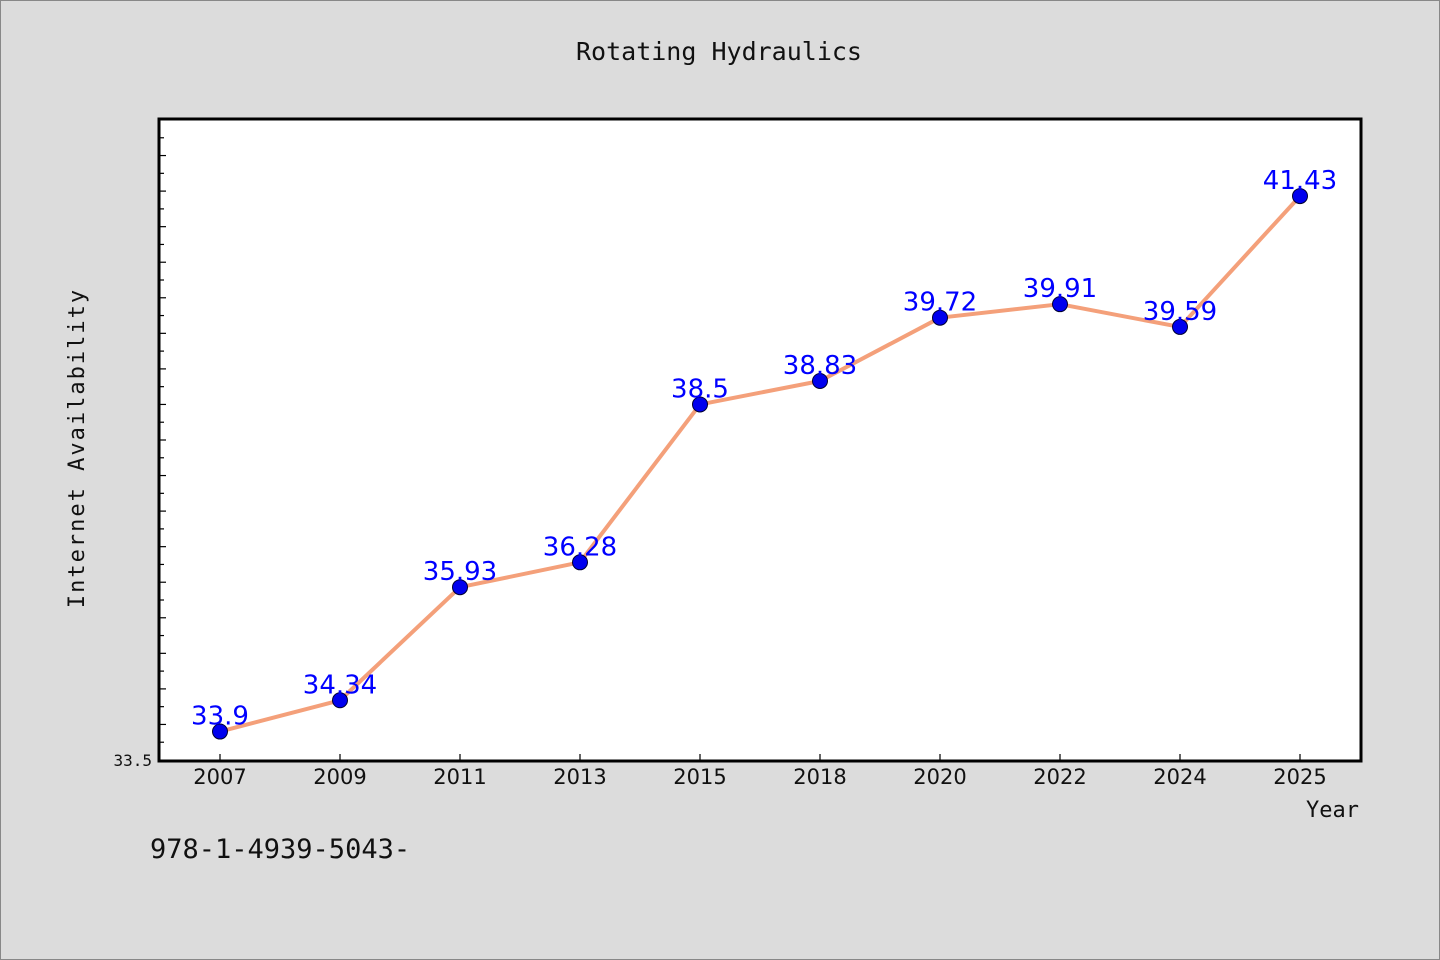  What do you see at coordinates (340, 685) in the screenshot?
I see `data-label: 34.34` at bounding box center [340, 685].